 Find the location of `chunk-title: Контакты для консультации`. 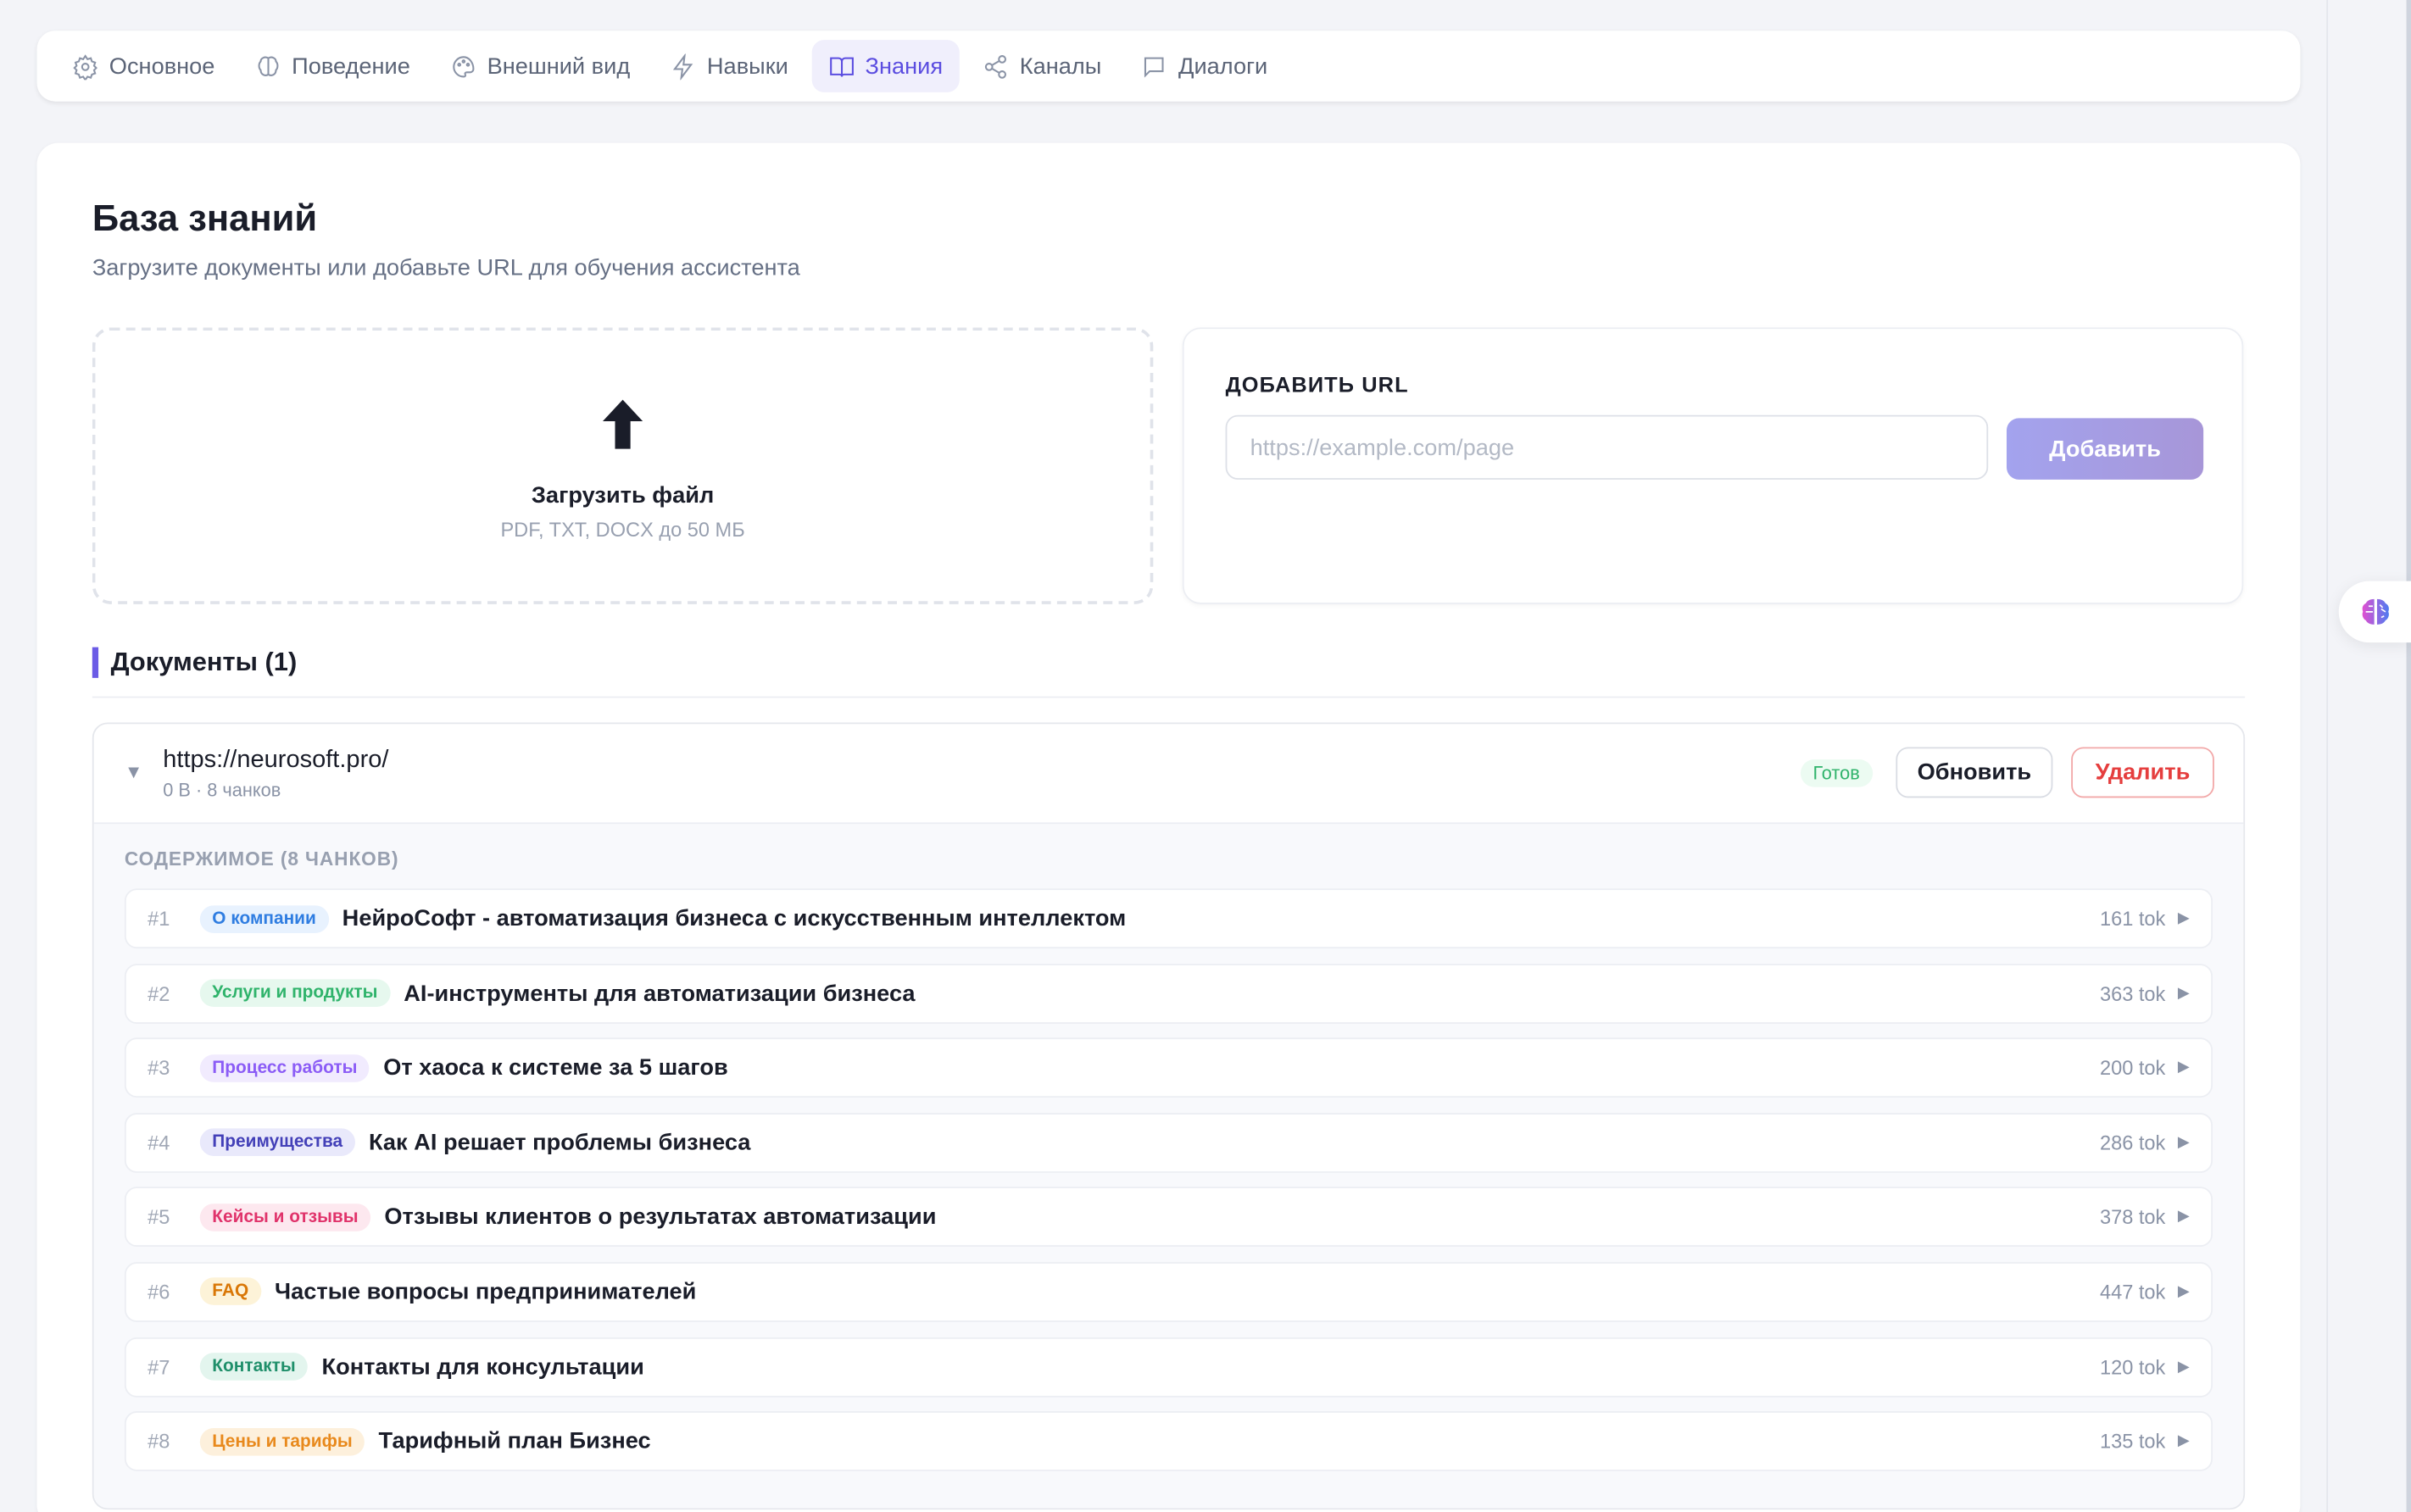

chunk-title: Контакты для консультации is located at coordinates (482, 1367).